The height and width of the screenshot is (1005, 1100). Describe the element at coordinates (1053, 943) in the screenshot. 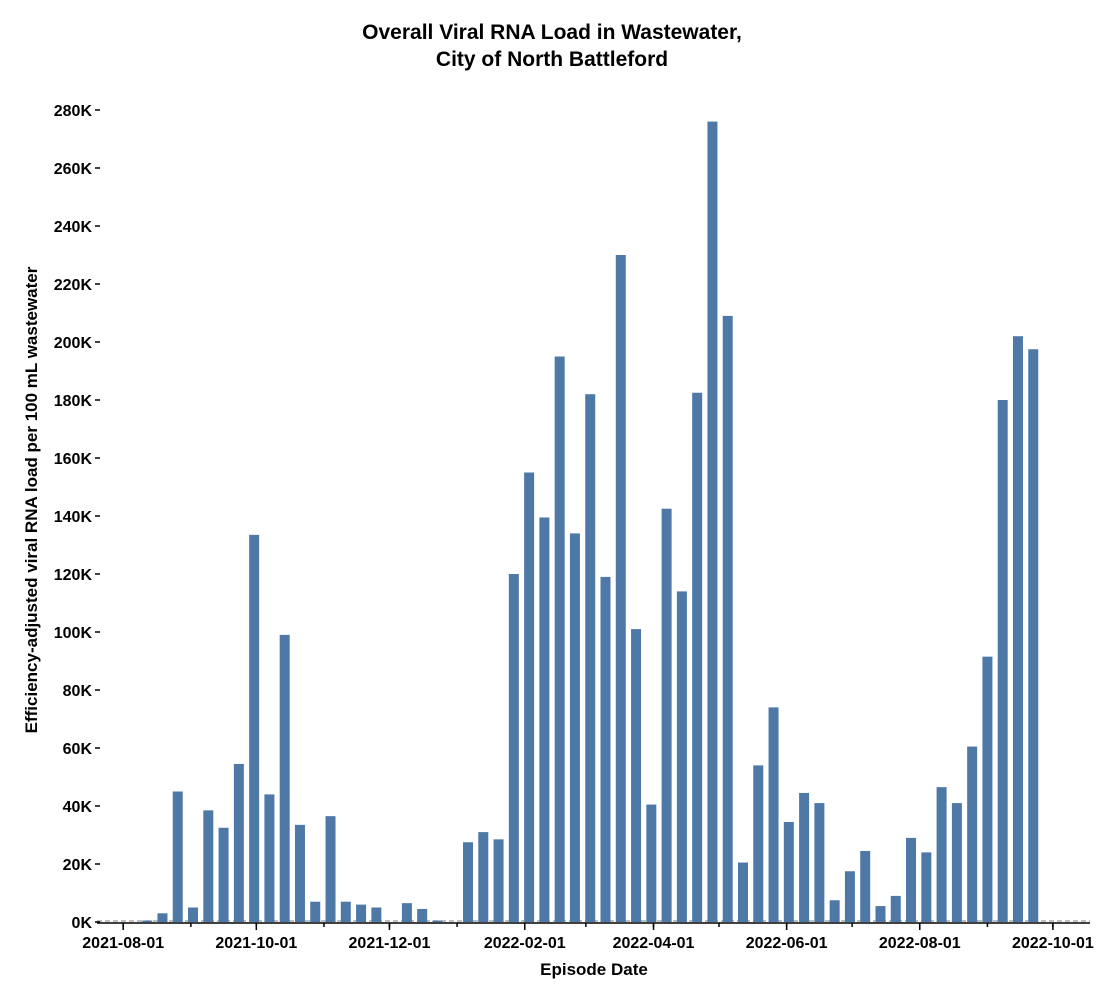

I see `x-tick-label: 2022-10-01` at that location.